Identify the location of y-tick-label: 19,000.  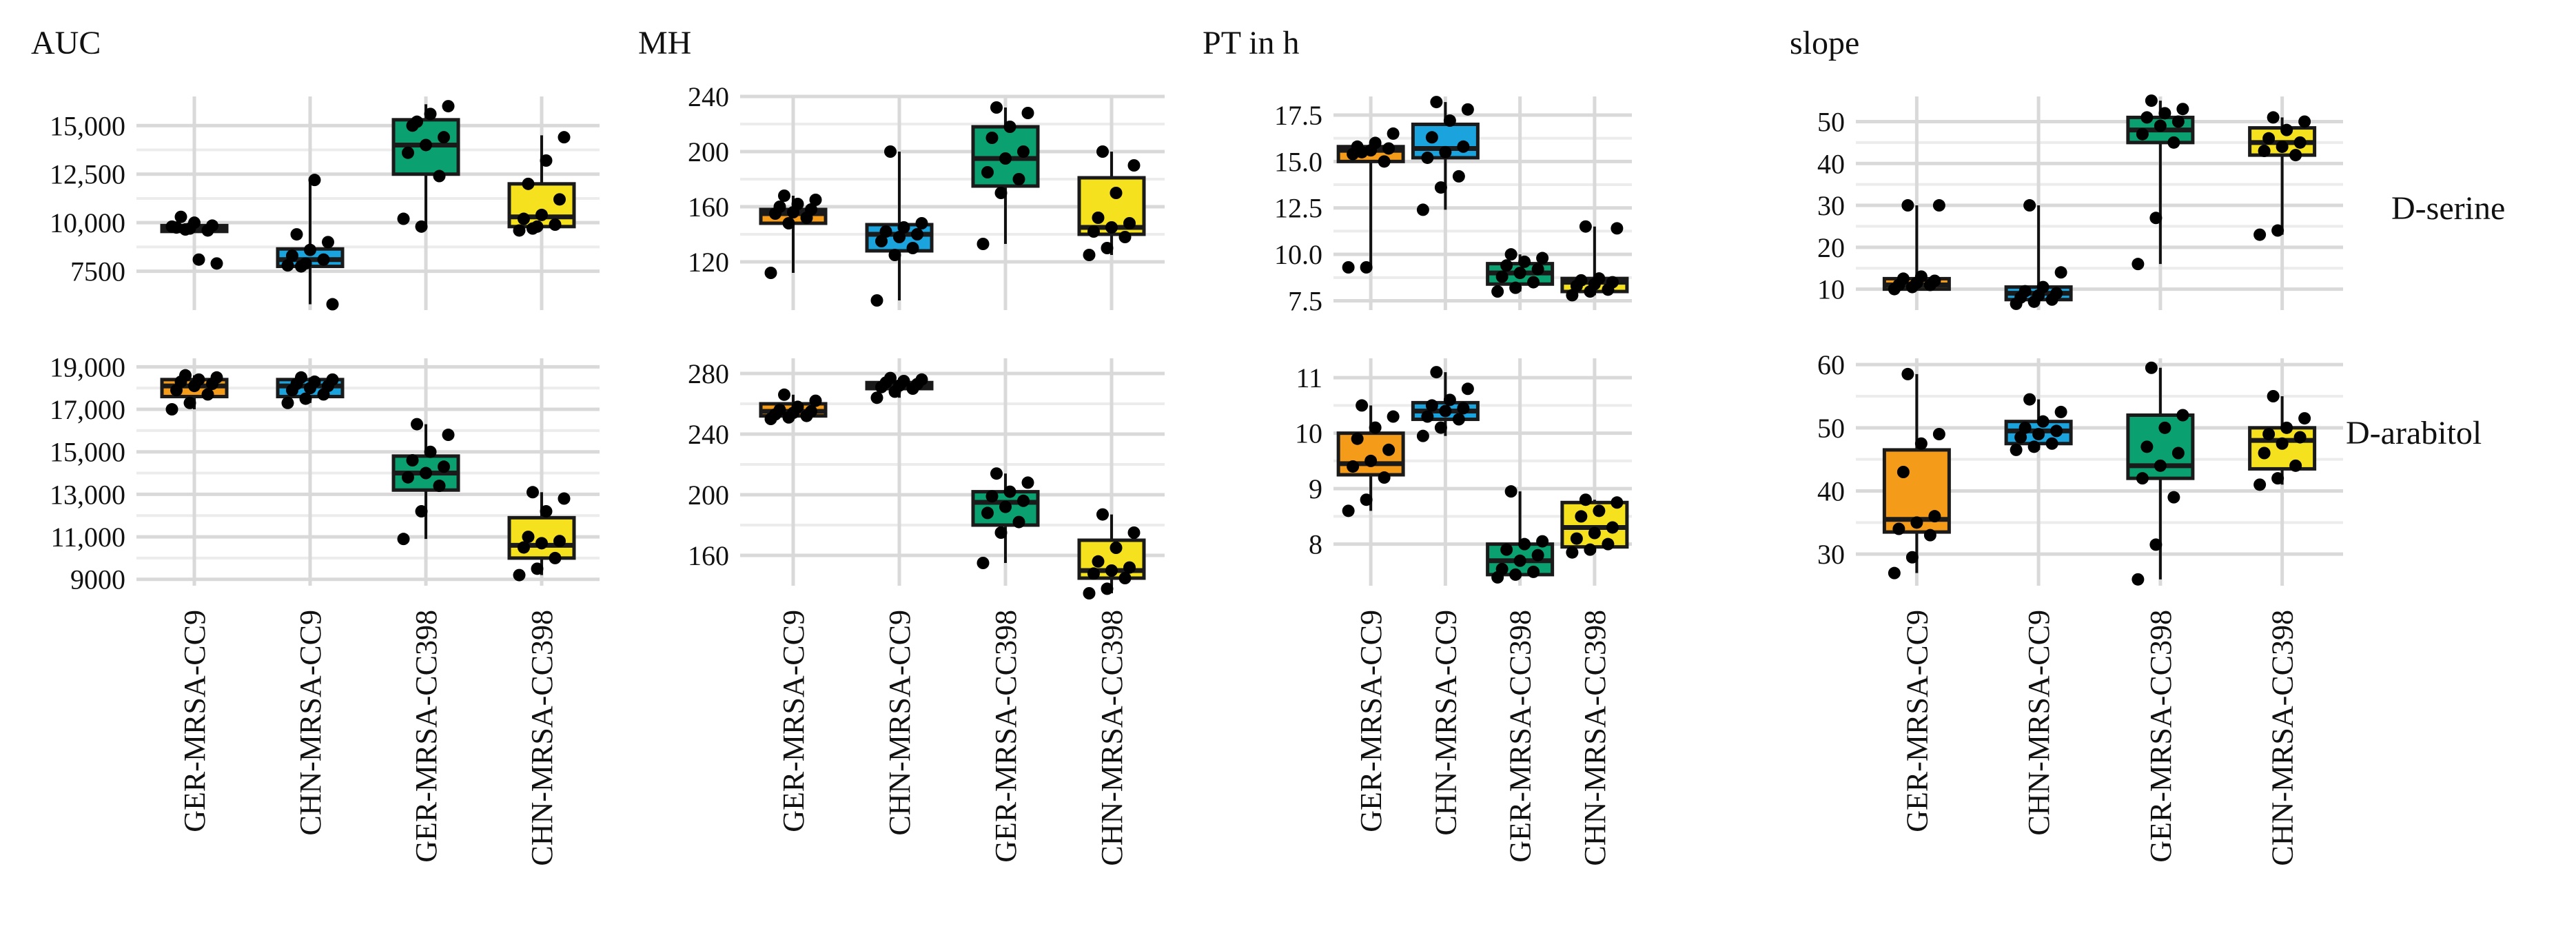
(87, 367).